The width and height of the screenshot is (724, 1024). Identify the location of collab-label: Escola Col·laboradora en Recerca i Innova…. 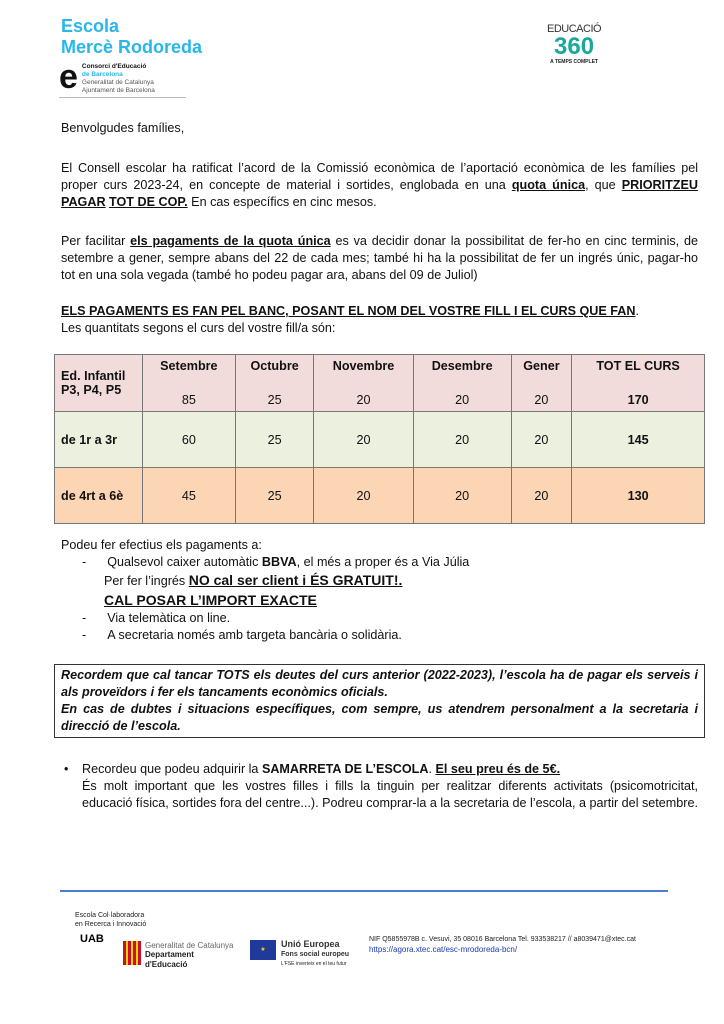
(111, 920).